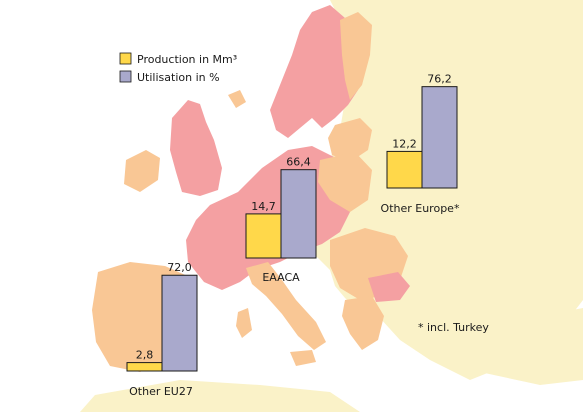  I want to click on category-label-0: EAACA, so click(281, 277).